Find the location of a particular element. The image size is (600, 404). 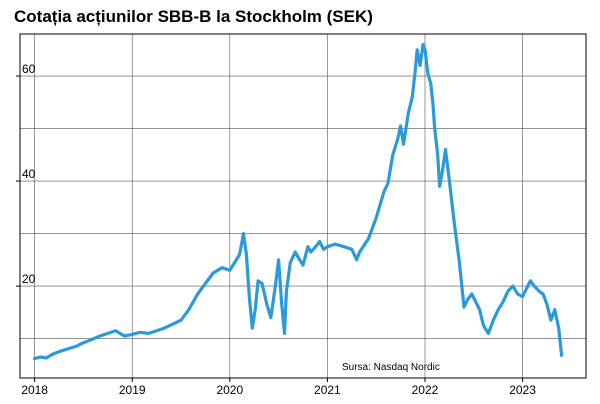

x-tick-label: 2018 is located at coordinates (34, 390).